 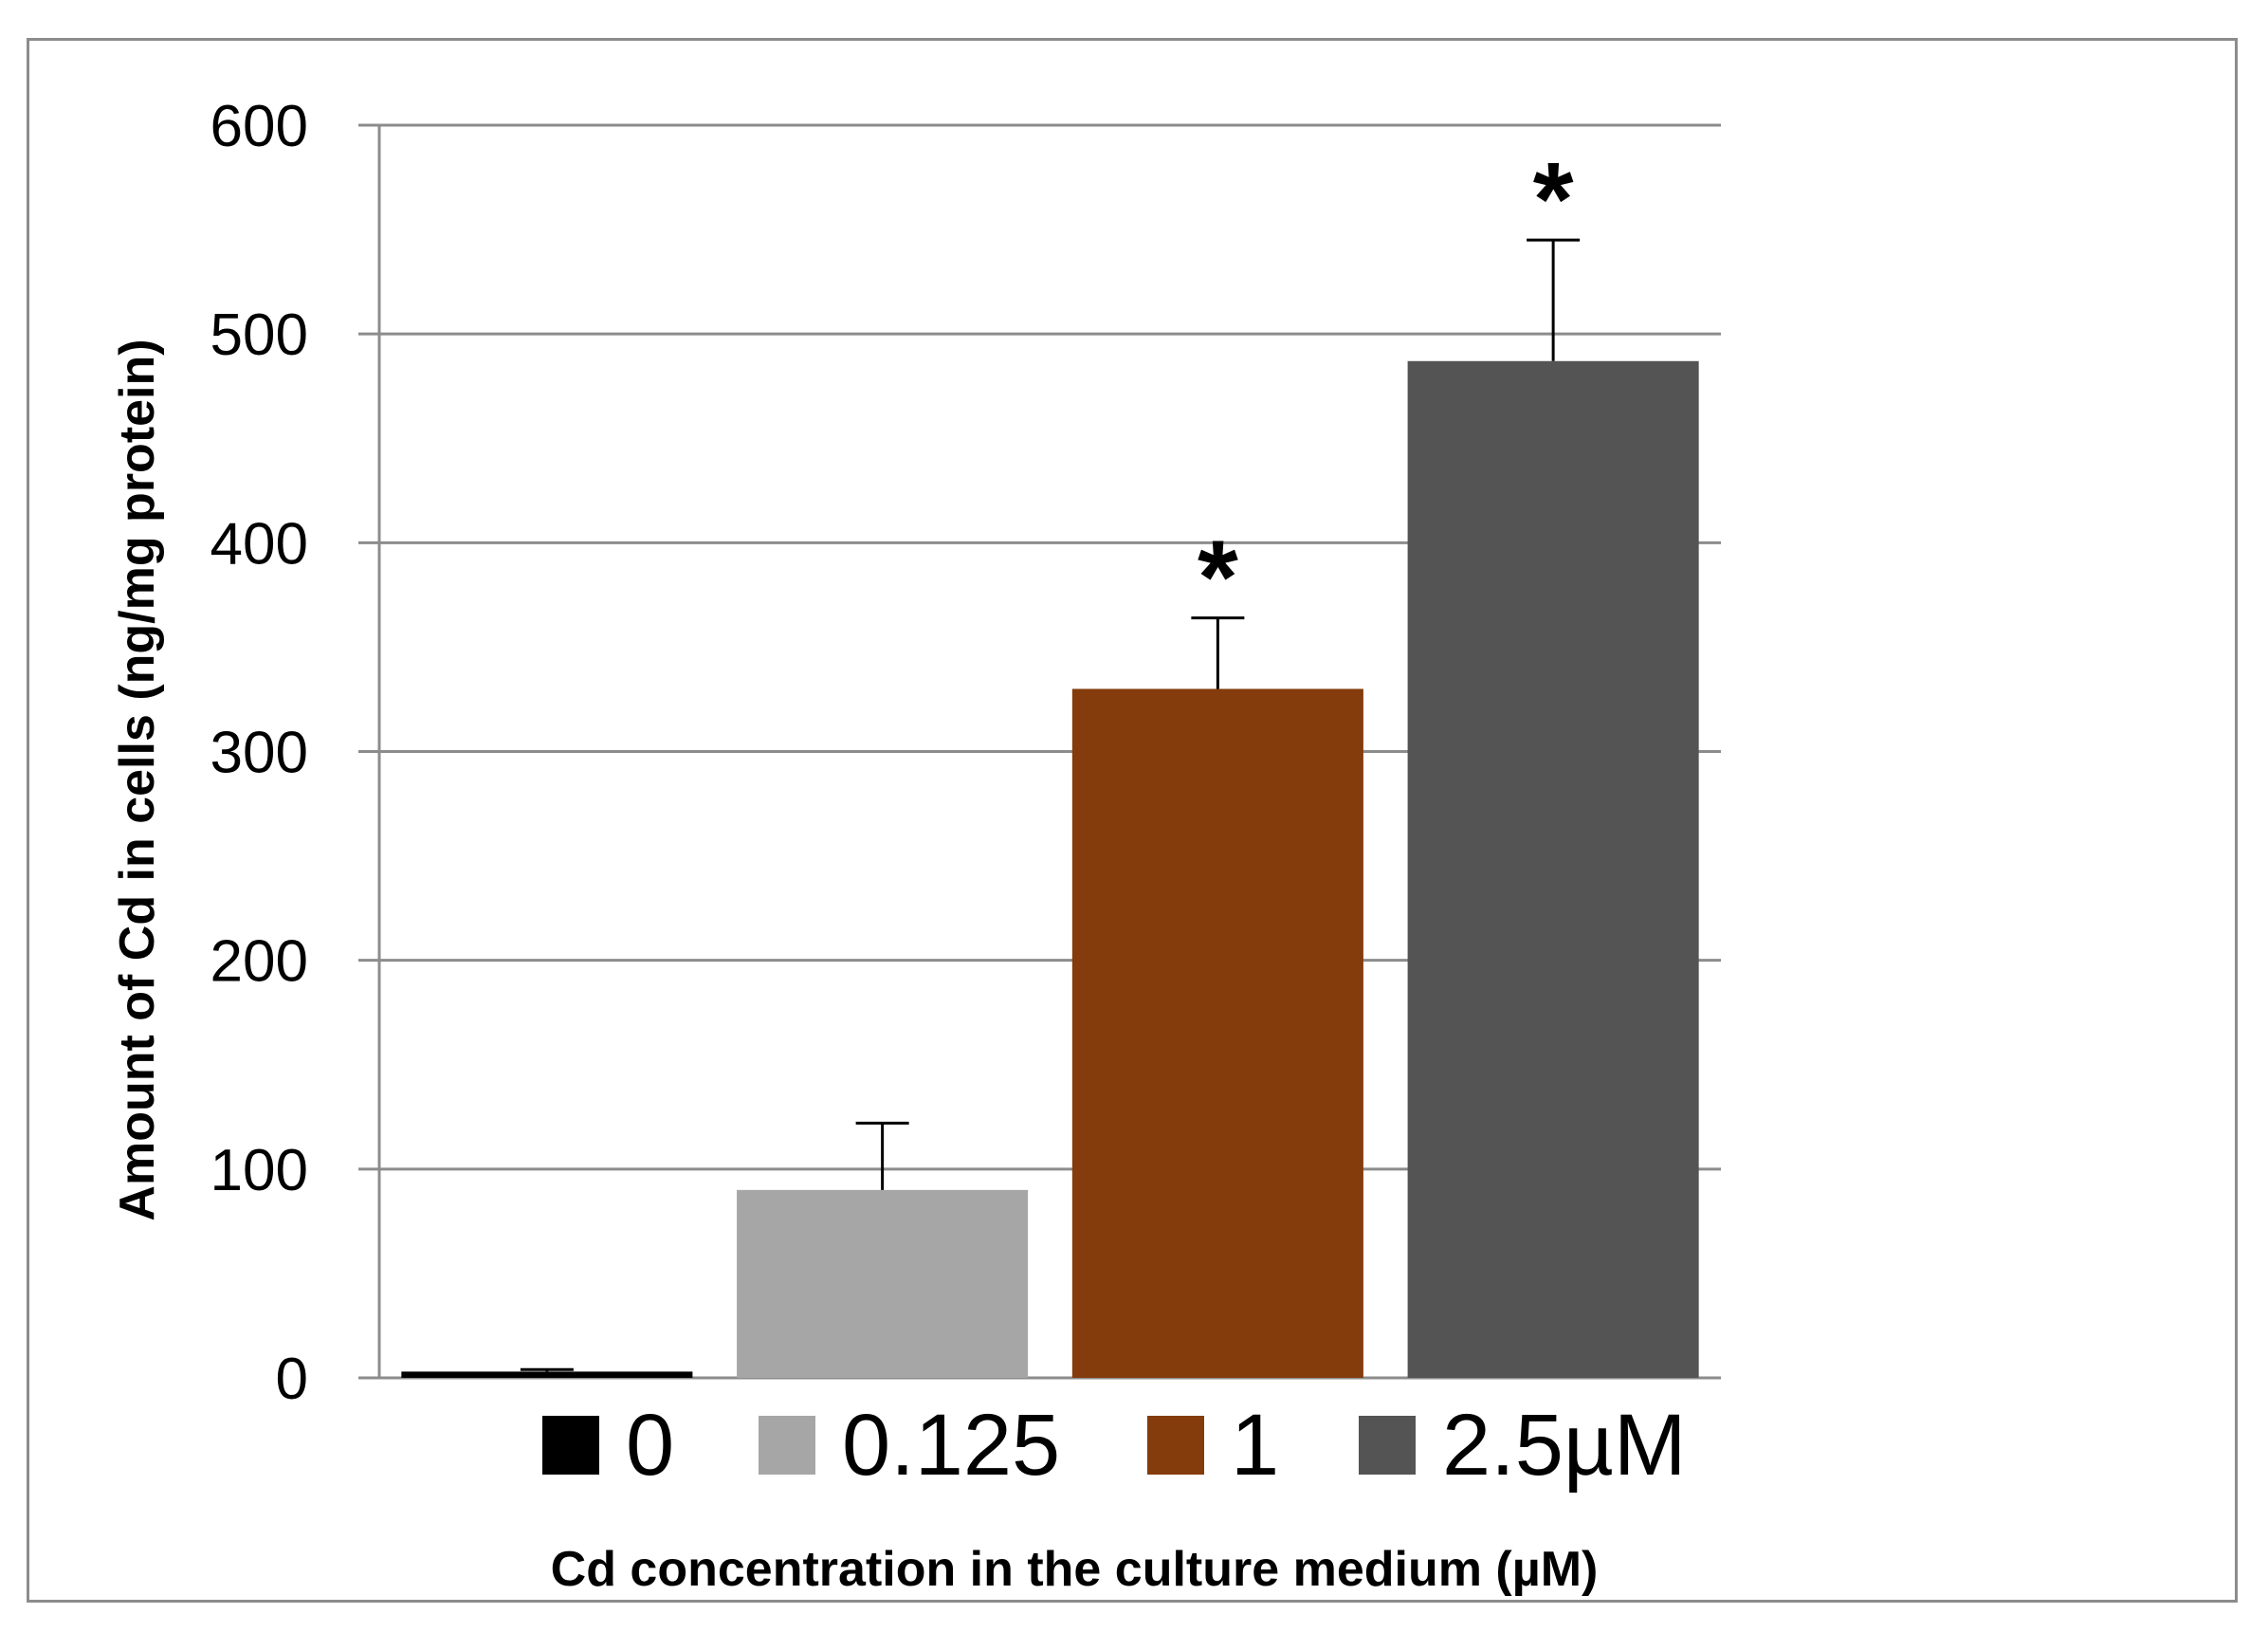 What do you see at coordinates (1114, 1445) in the screenshot?
I see `legend: 0 0.125 1 2.5µM` at bounding box center [1114, 1445].